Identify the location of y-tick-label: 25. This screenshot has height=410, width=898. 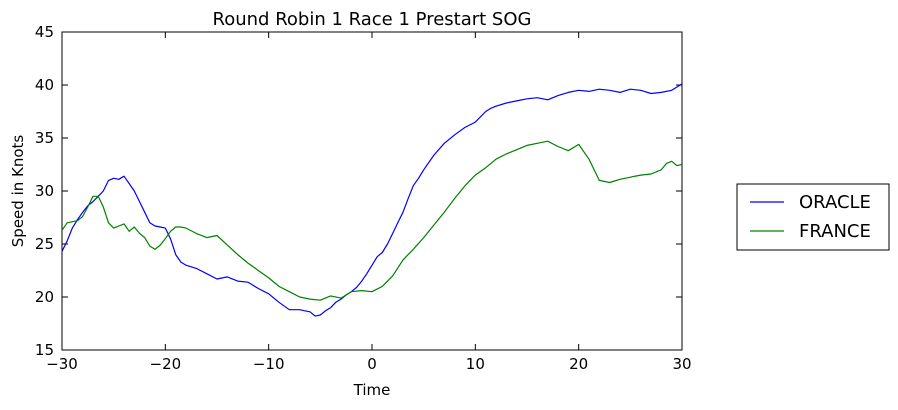
(44, 244).